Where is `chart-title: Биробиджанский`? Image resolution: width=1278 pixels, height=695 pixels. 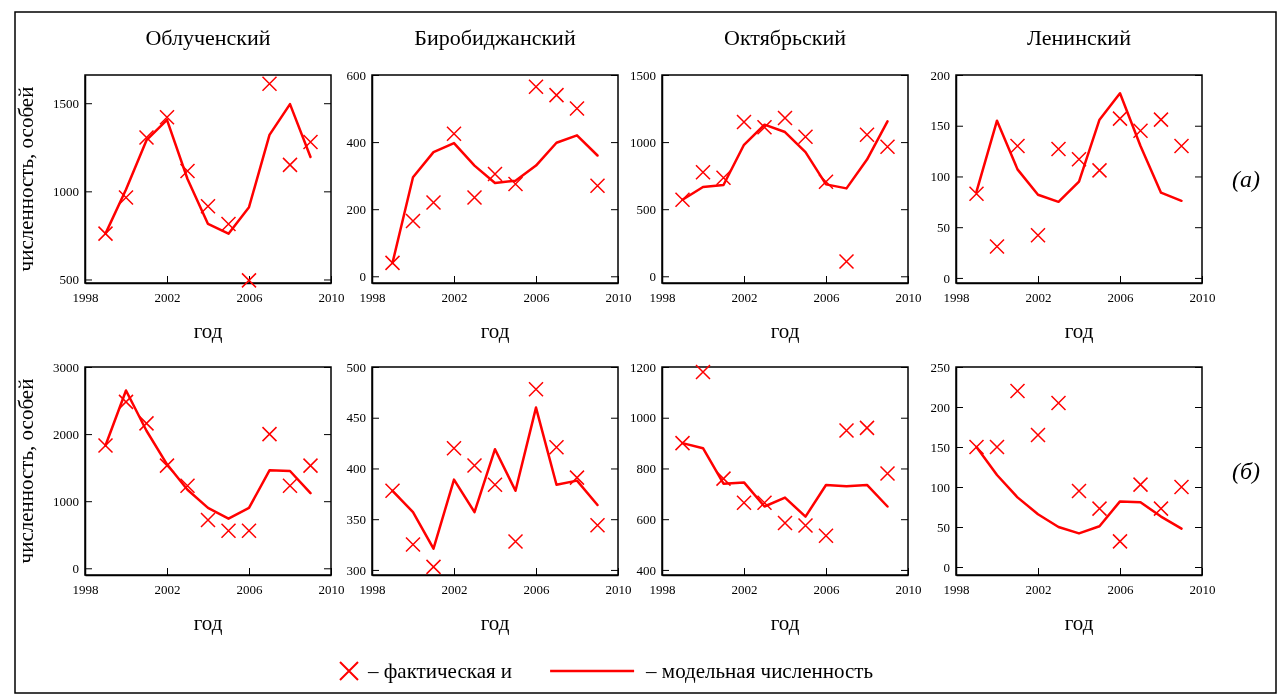 chart-title: Биробиджанский is located at coordinates (495, 37).